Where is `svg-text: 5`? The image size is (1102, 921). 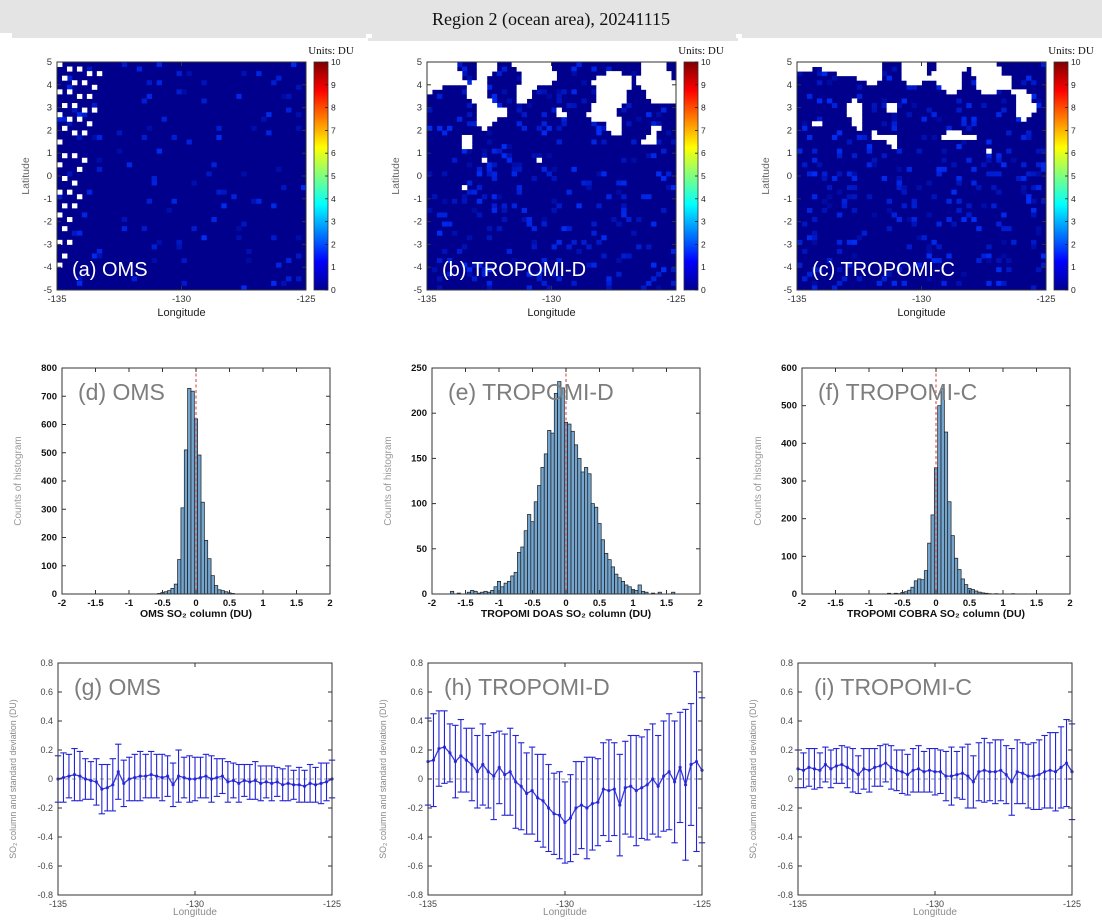
svg-text: 5 is located at coordinates (703, 176).